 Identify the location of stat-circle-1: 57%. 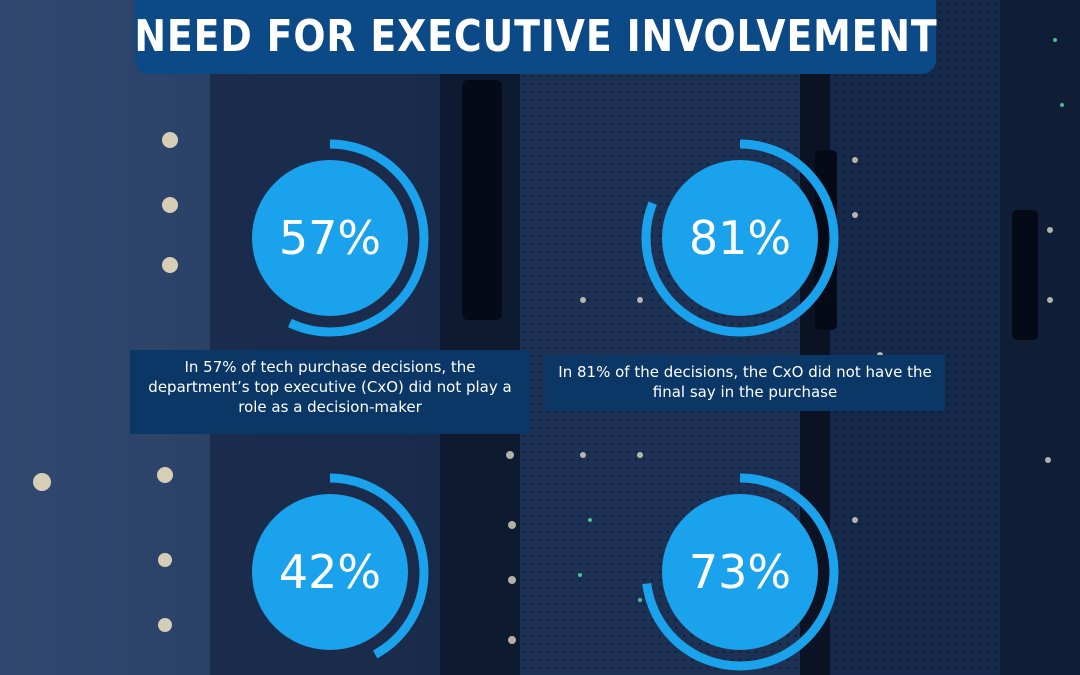
(330, 238).